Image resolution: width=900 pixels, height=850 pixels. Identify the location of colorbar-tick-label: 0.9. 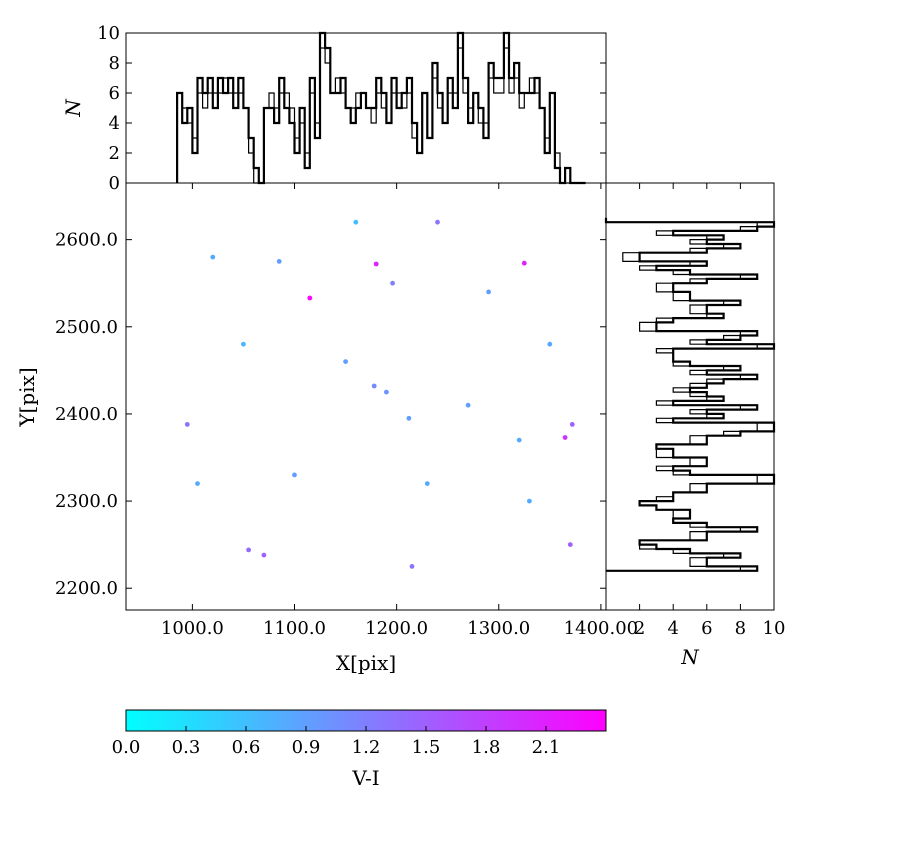
(306, 747).